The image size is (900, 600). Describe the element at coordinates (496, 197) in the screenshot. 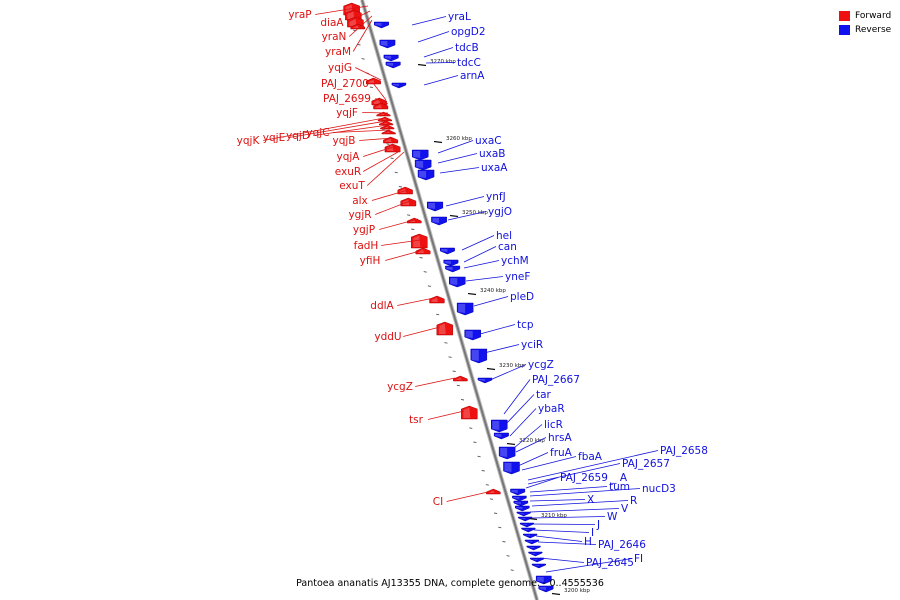

I see `reverse-gene-label: ynfJ` at that location.